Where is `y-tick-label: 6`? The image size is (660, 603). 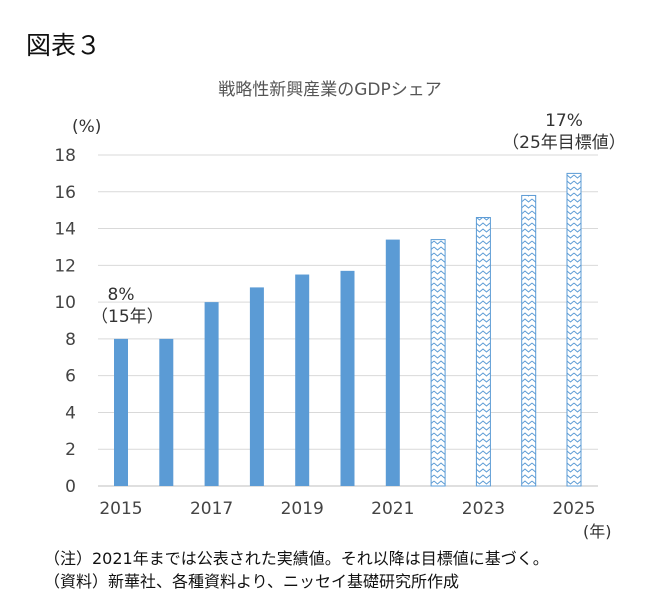
y-tick-label: 6 is located at coordinates (70, 377).